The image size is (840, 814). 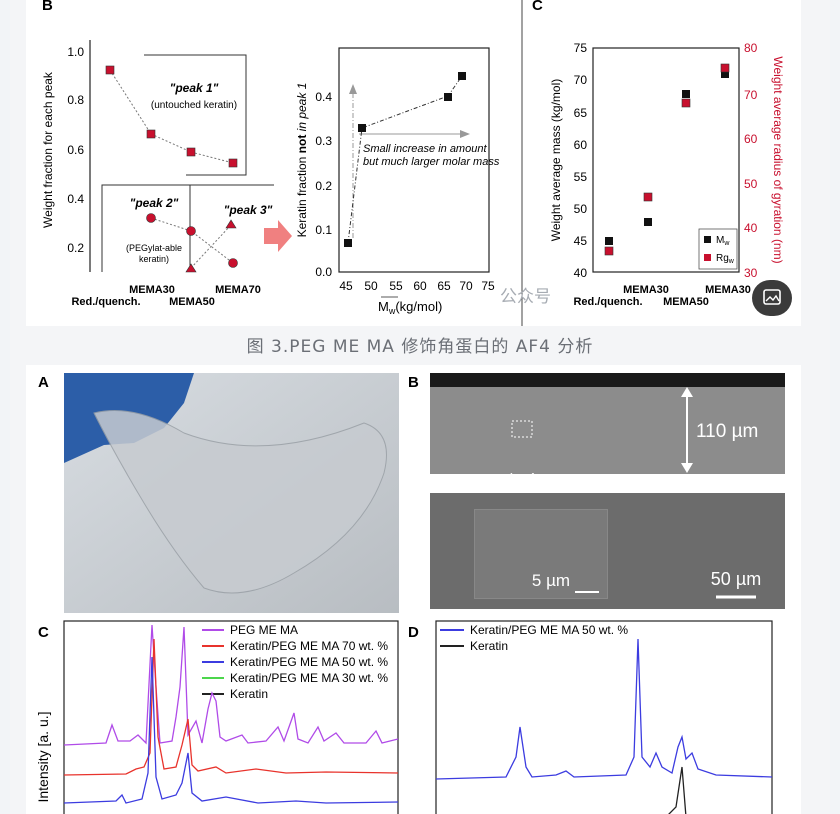 I want to click on panel-c-ytick: 60, so click(x=581, y=145).